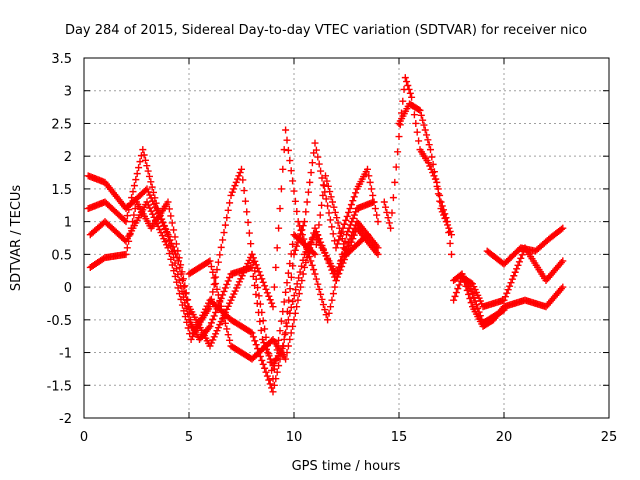 Image resolution: width=640 pixels, height=480 pixels. What do you see at coordinates (59, 386) in the screenshot?
I see `y-tick-label: -1.5` at bounding box center [59, 386].